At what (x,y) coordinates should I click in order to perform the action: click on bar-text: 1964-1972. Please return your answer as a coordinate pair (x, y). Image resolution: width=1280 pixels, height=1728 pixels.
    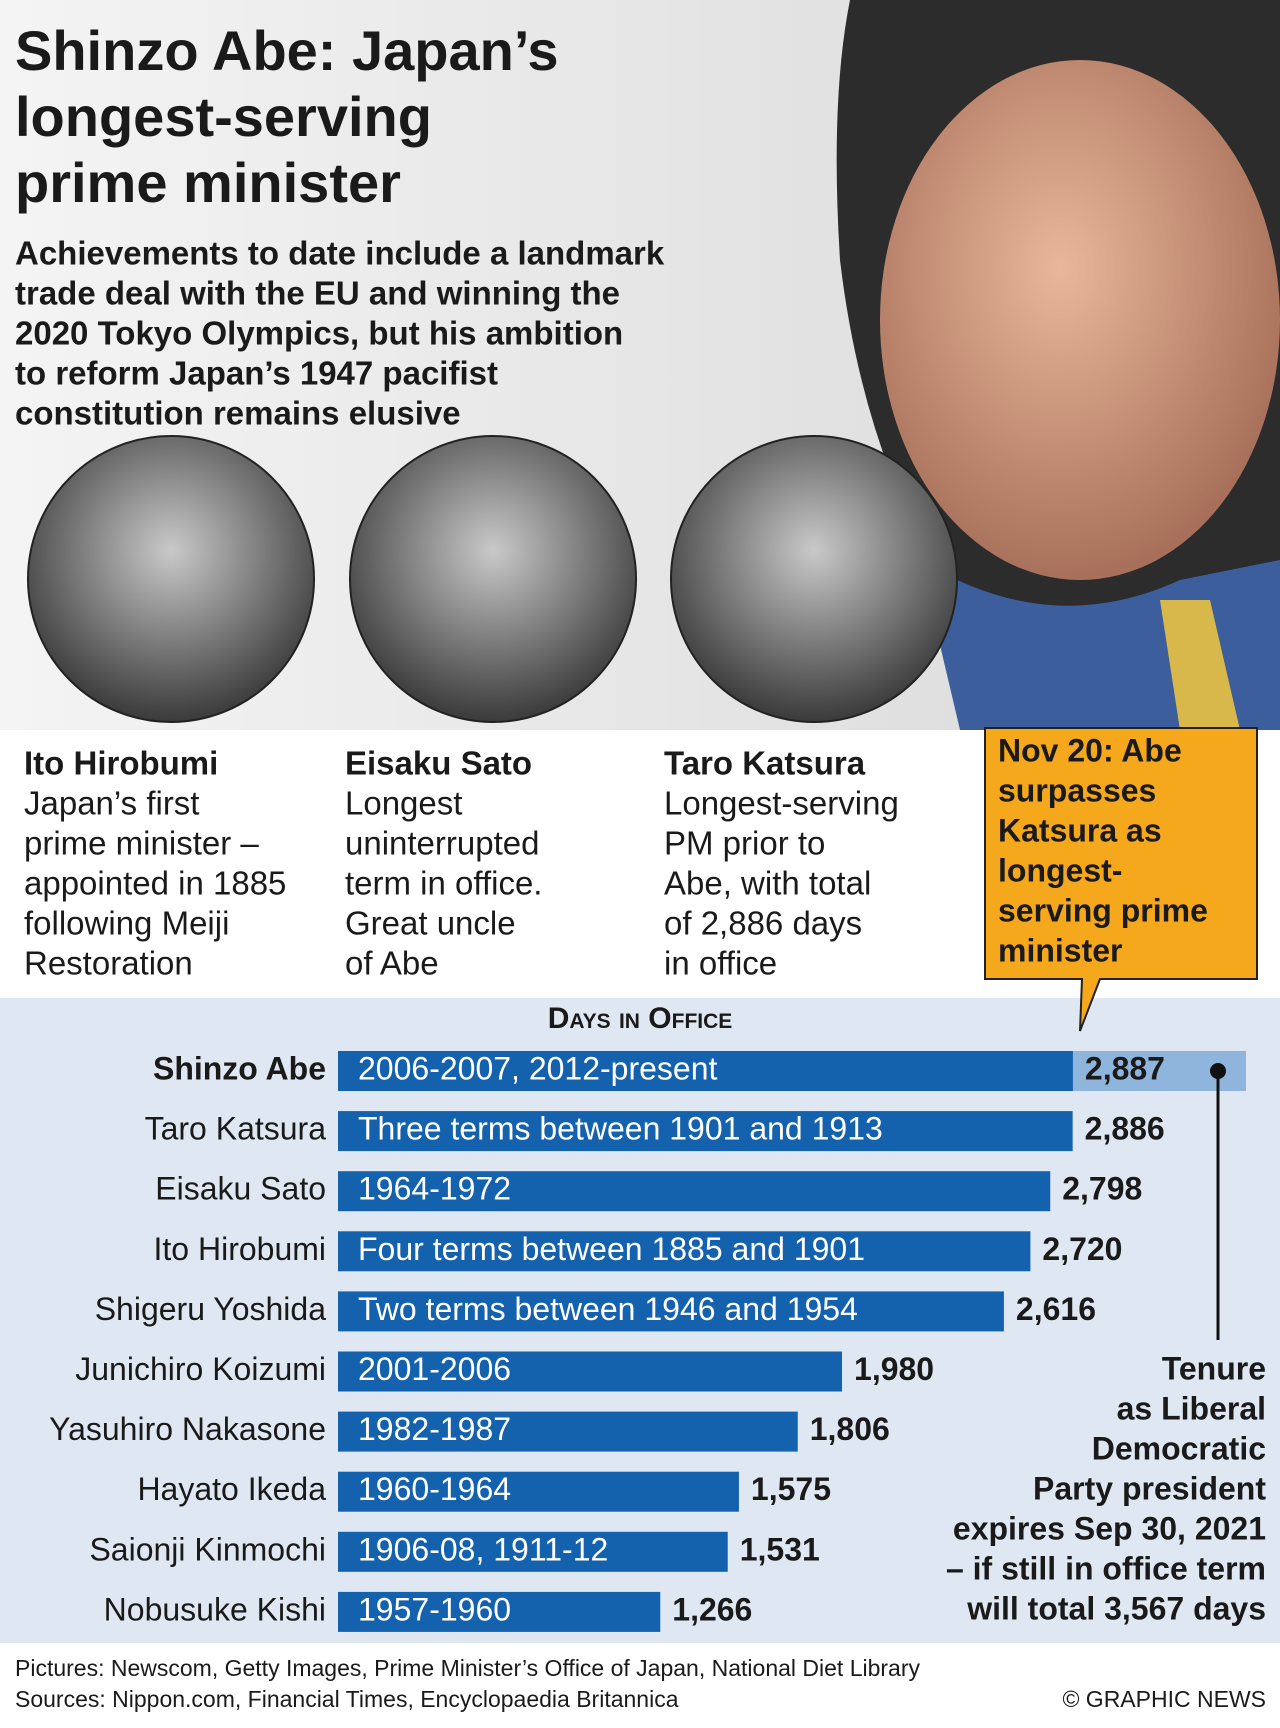
    Looking at the image, I should click on (434, 1189).